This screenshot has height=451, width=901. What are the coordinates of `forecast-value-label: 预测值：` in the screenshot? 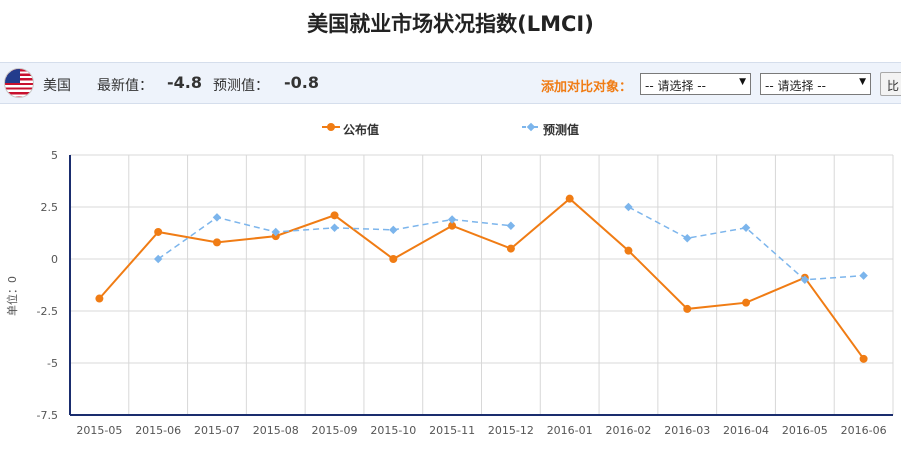 It's located at (241, 86).